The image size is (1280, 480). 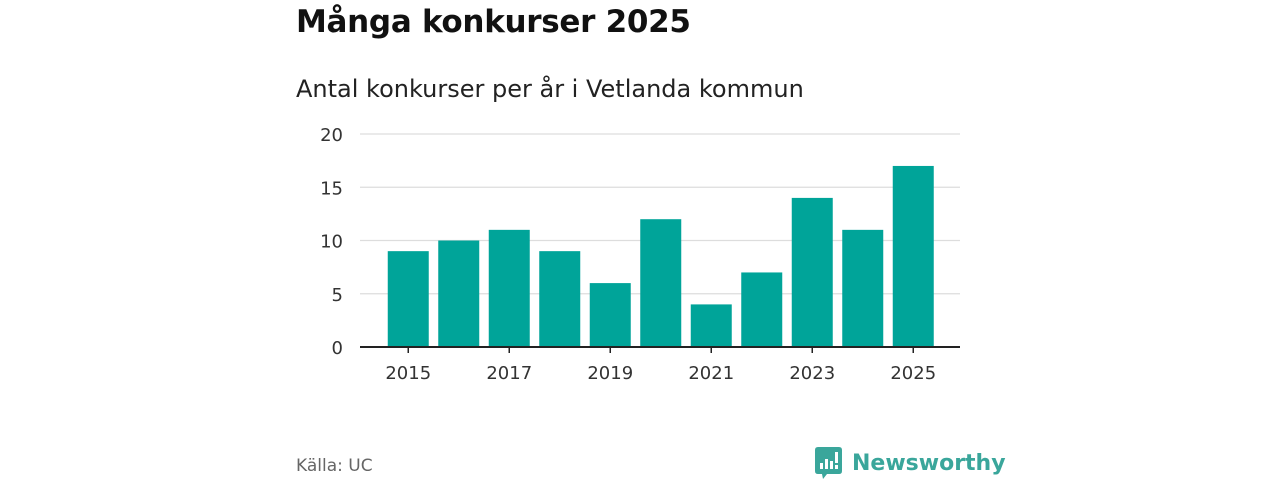 I want to click on logo-text: Newsworthy, so click(x=929, y=463).